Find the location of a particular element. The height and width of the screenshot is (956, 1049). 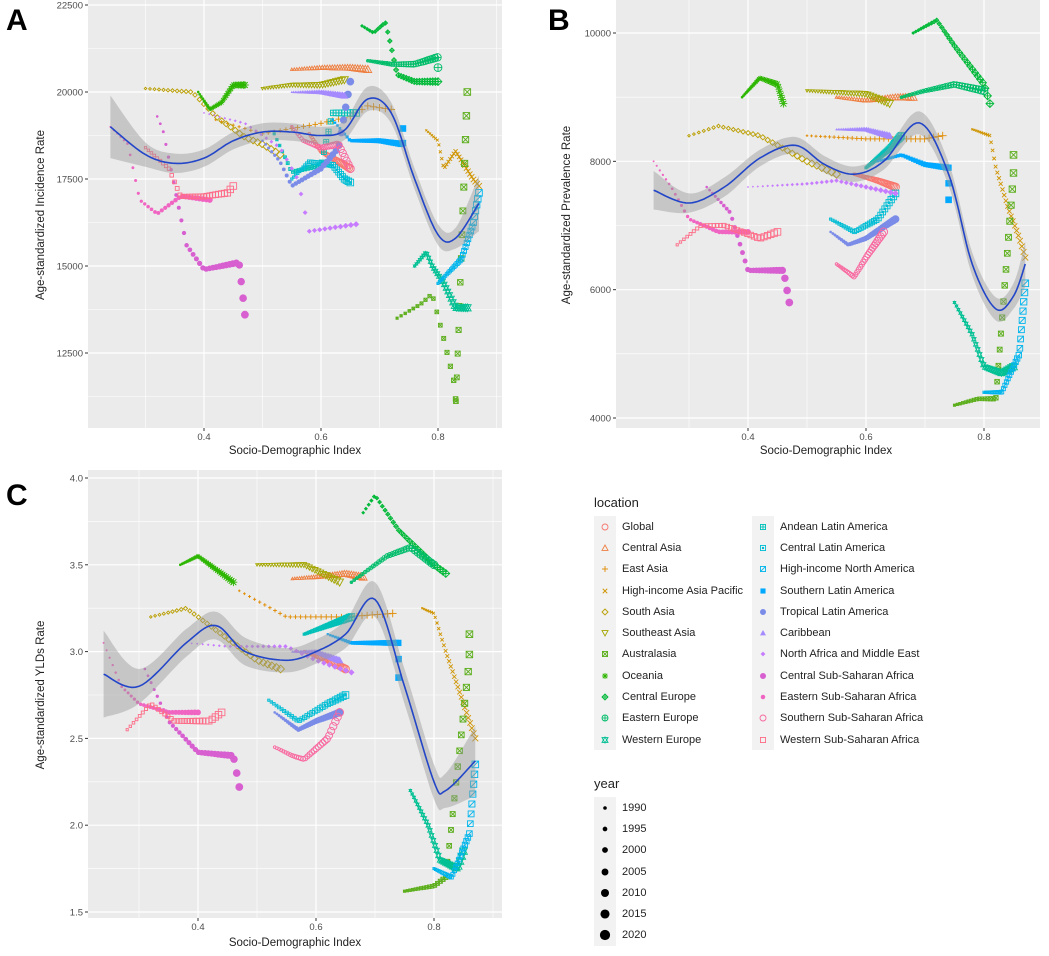

point-north-africa-and-middle-east-2020 is located at coordinates (351, 672).